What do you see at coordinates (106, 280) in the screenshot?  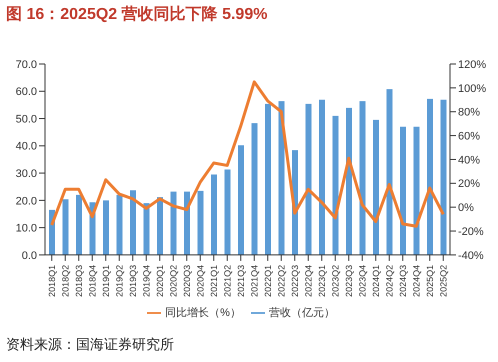 I see `x-tick-label: 2019Q1` at bounding box center [106, 280].